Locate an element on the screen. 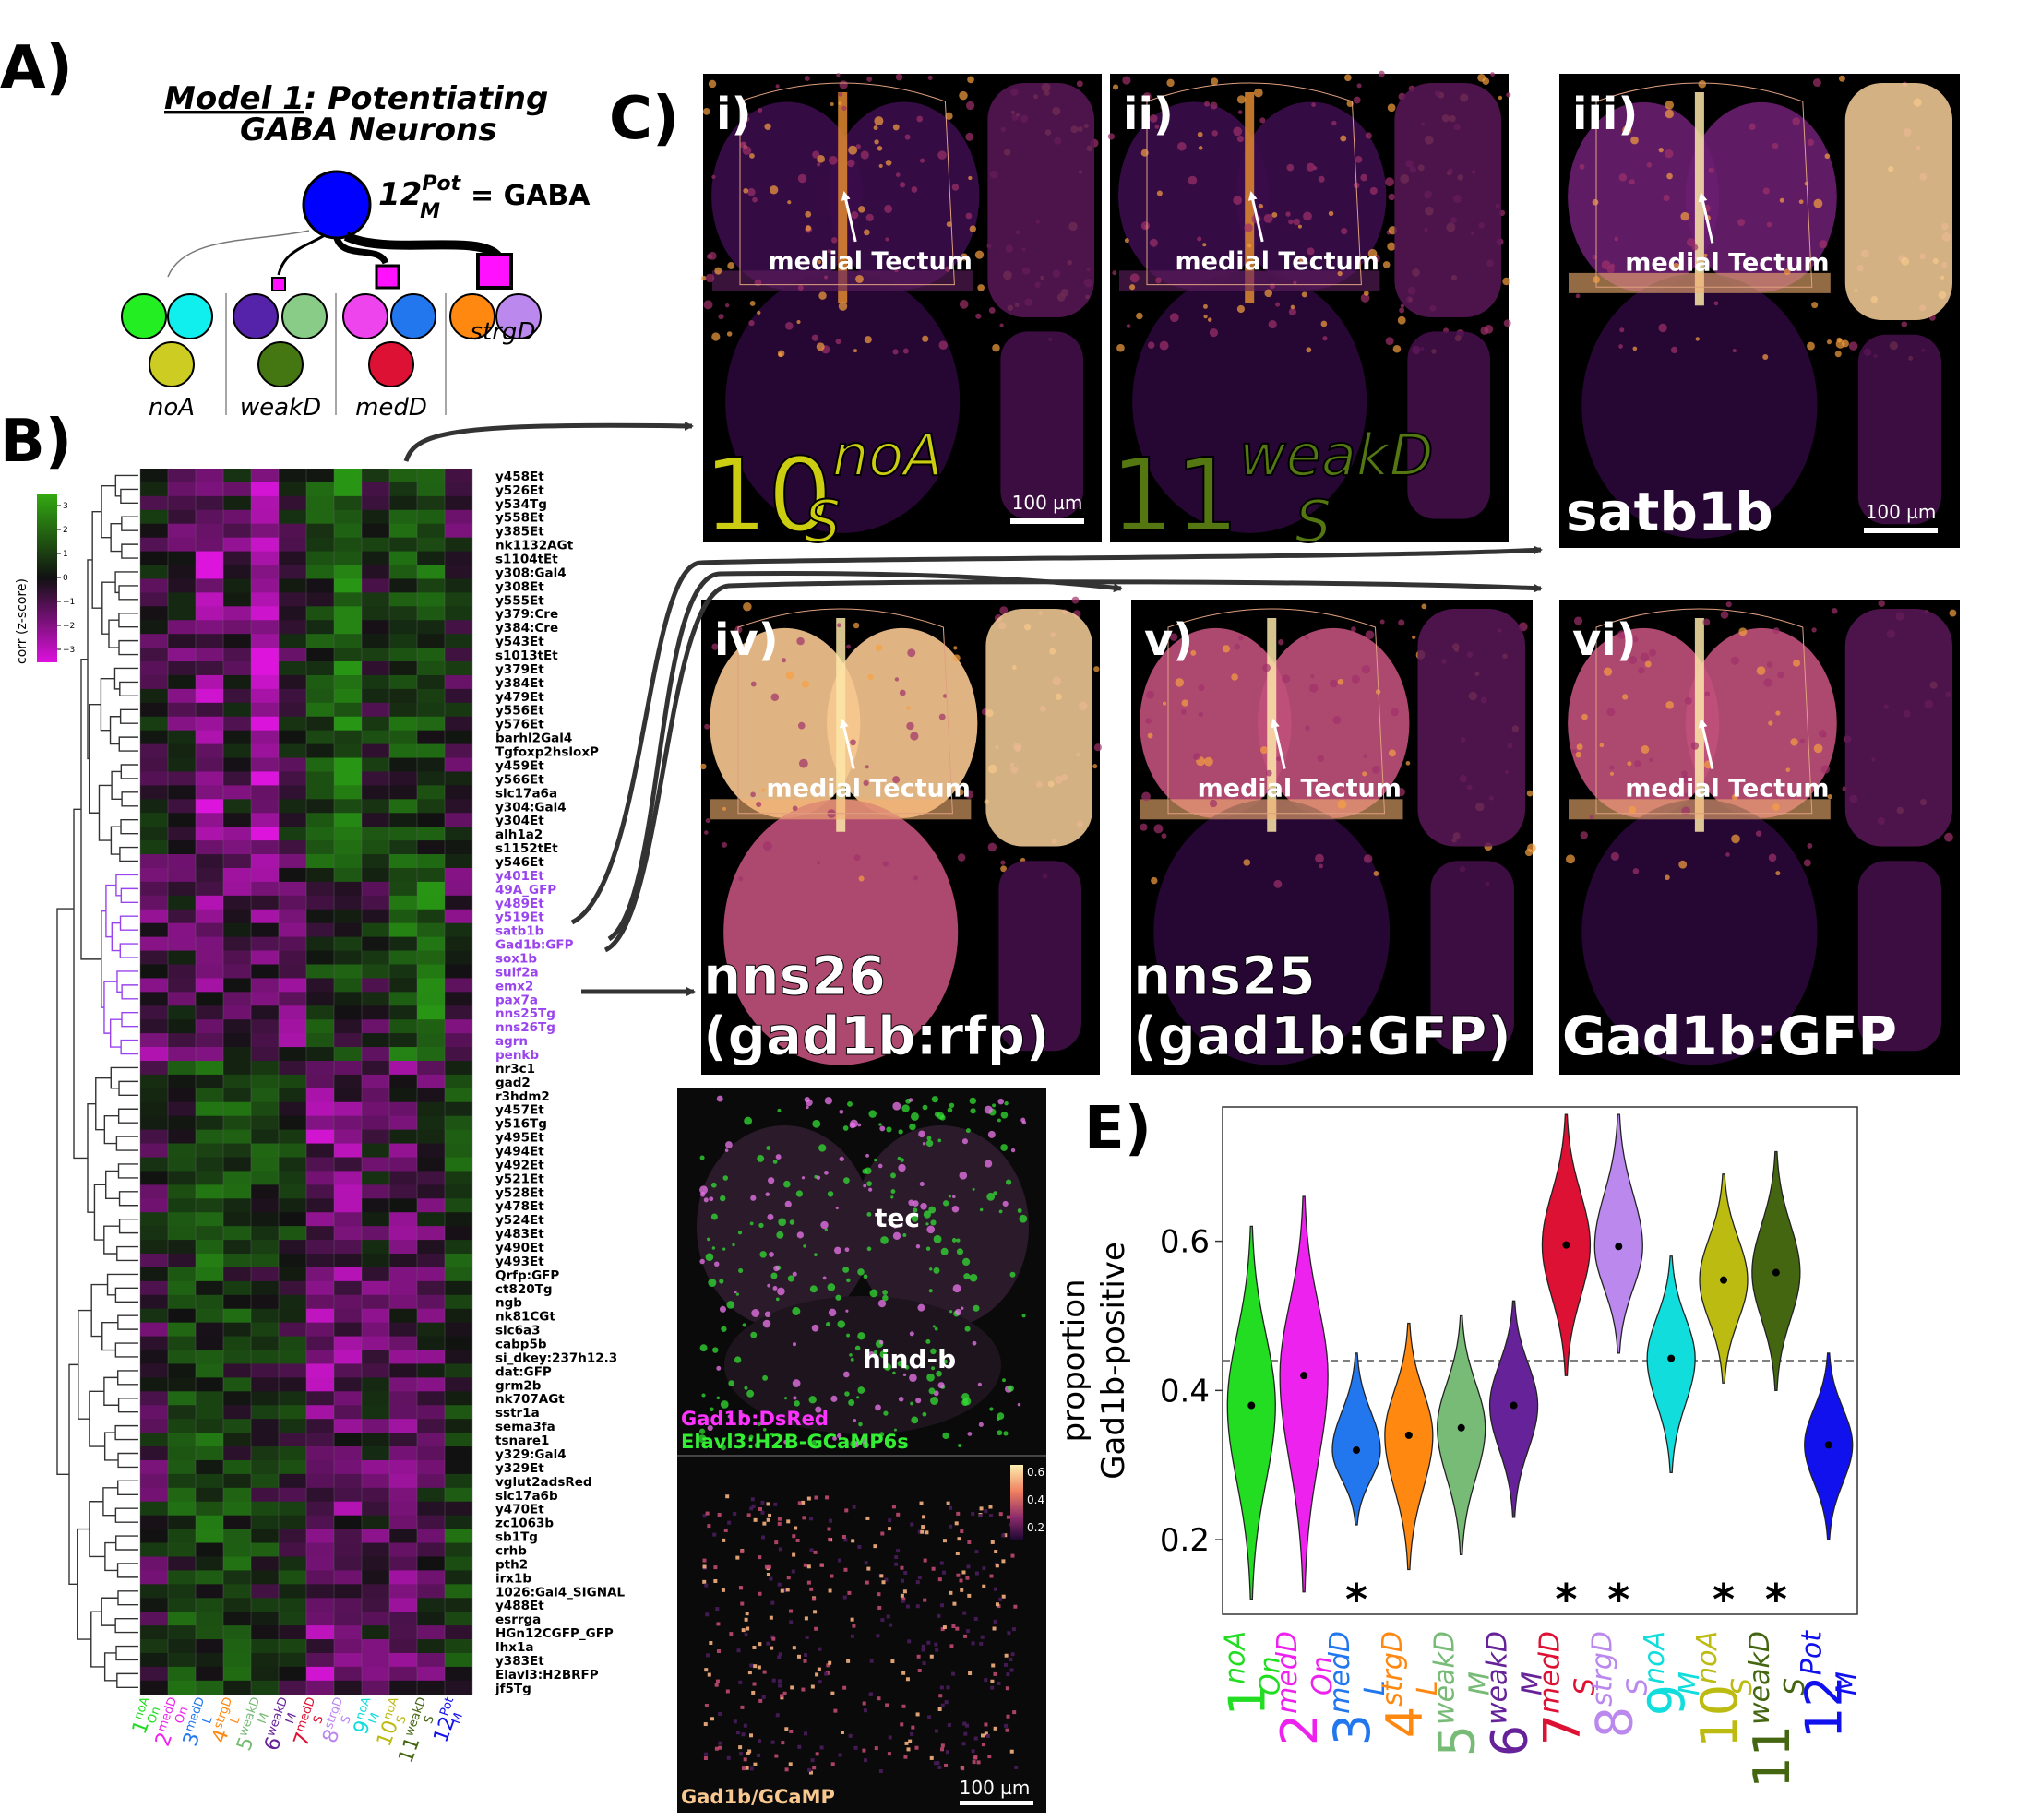 This screenshot has width=2041, height=1820. colorbar-tick-label: 1 is located at coordinates (65, 554).